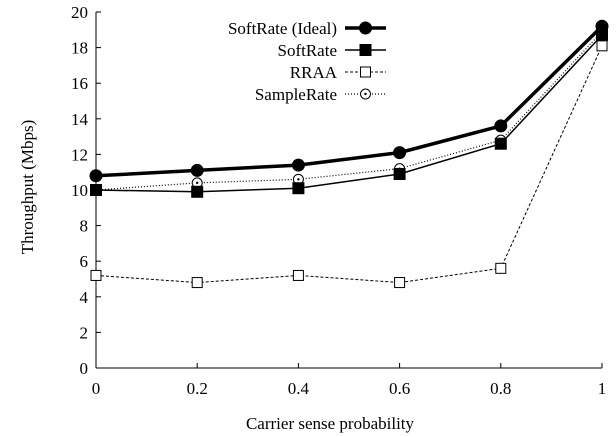 The height and width of the screenshot is (437, 616). I want to click on legend-entry: SoftRate (Ideal), so click(307, 28).